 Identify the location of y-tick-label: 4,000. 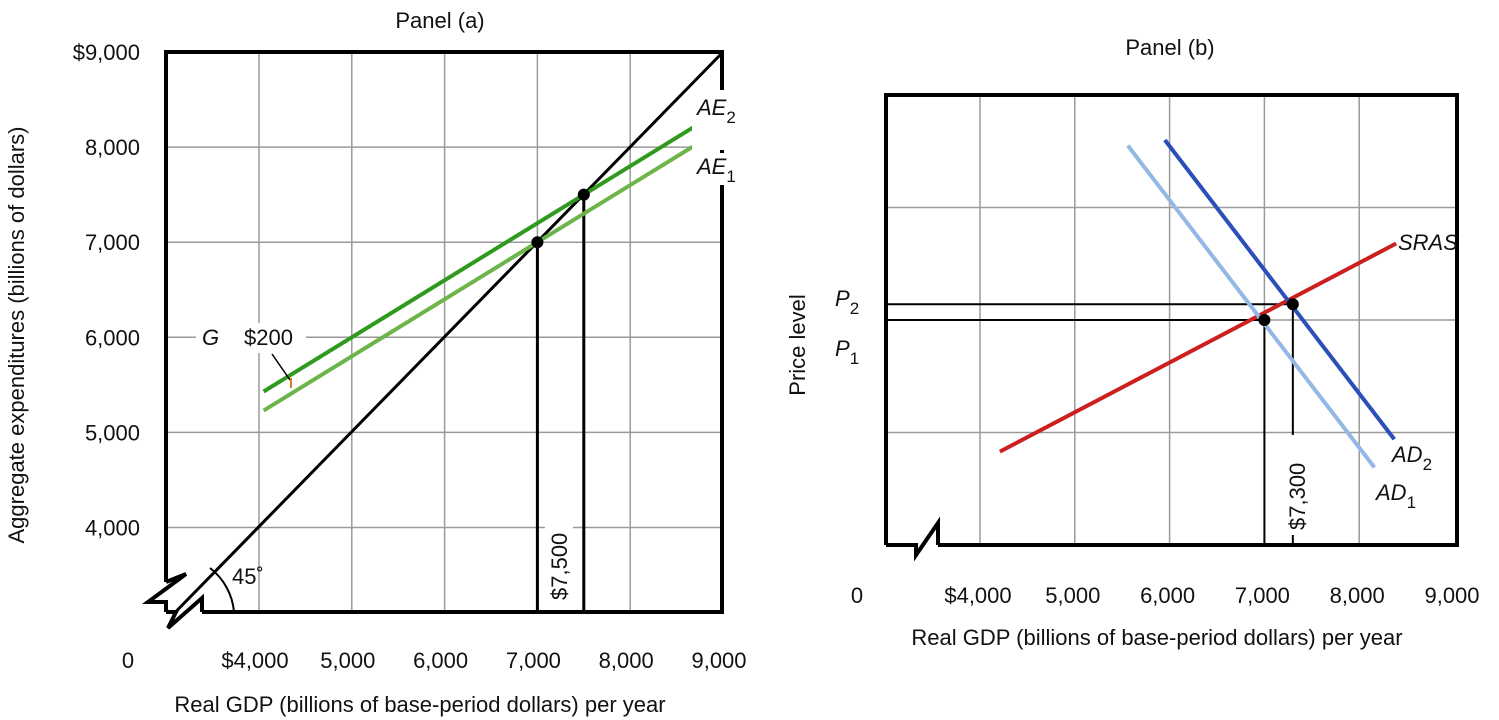
(112, 528).